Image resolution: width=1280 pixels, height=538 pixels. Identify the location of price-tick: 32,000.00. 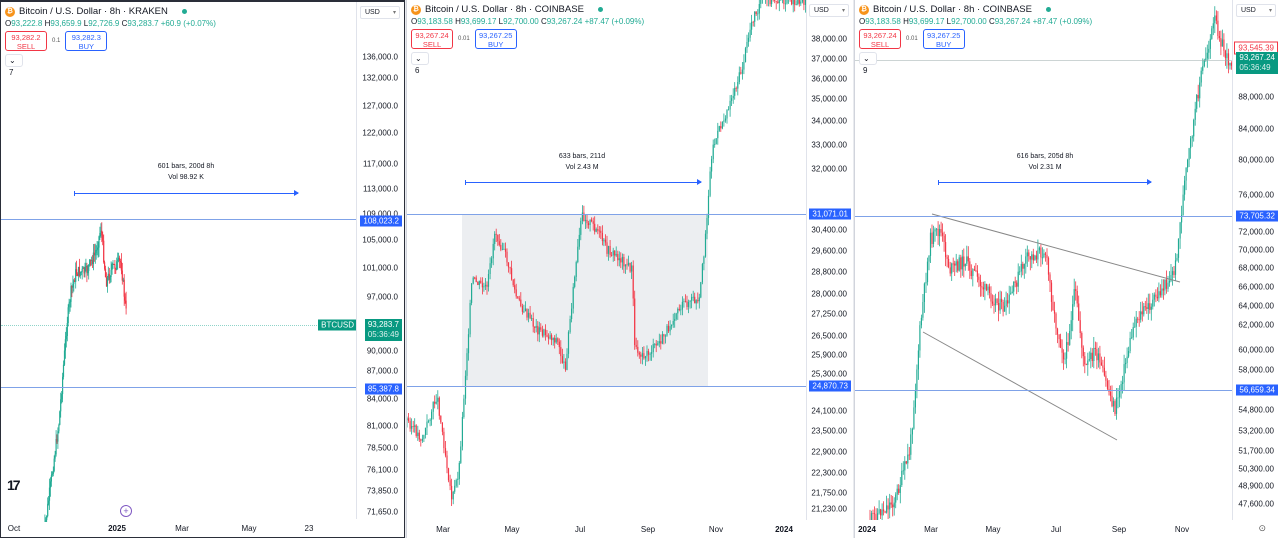
(829, 169).